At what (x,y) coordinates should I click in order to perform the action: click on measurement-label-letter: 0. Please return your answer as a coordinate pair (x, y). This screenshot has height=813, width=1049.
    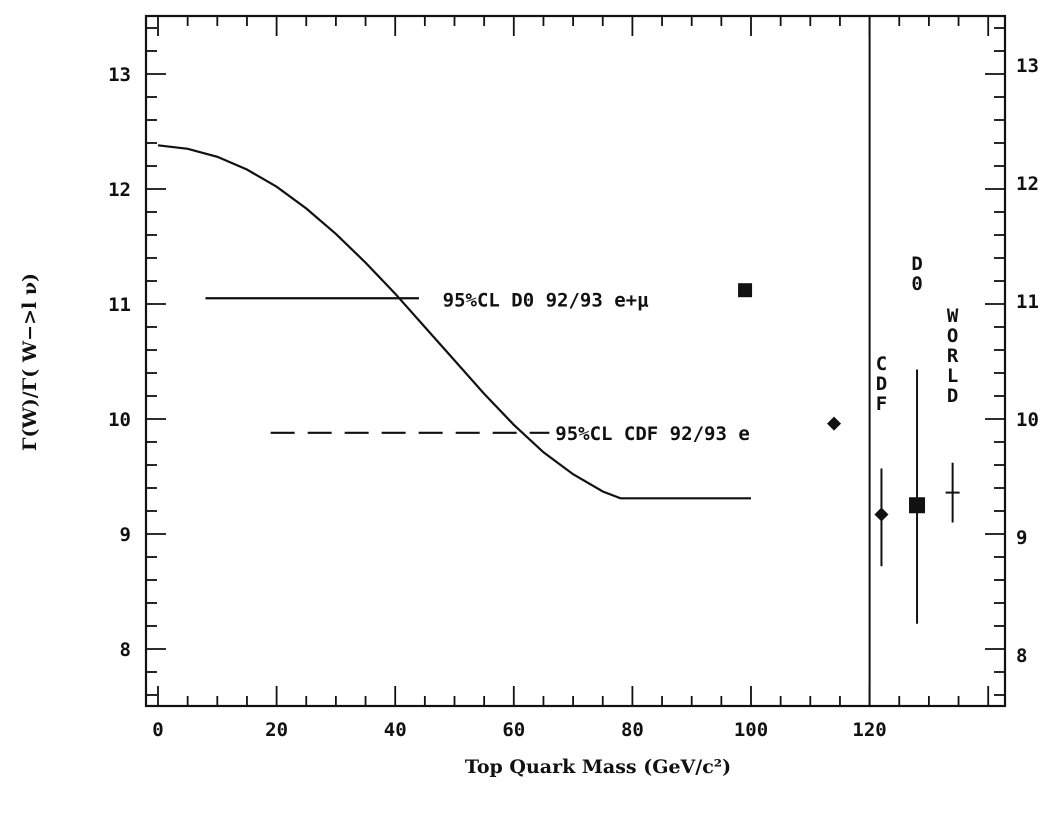
    Looking at the image, I should click on (916, 284).